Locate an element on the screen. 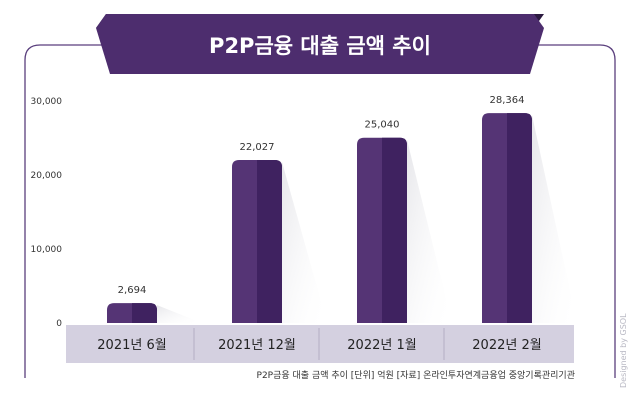  y-tick-label: 30,000 is located at coordinates (47, 102).